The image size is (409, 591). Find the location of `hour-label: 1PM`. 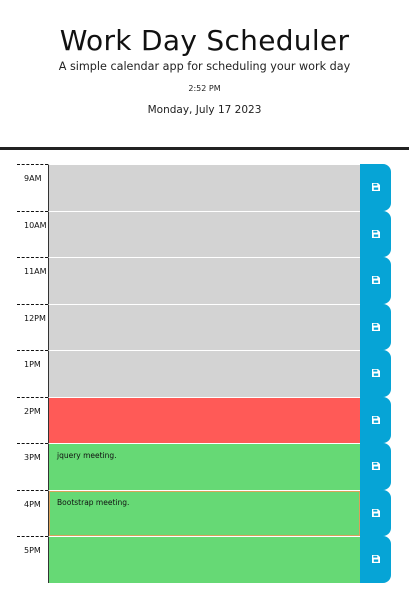

hour-label: 1PM is located at coordinates (32, 373).